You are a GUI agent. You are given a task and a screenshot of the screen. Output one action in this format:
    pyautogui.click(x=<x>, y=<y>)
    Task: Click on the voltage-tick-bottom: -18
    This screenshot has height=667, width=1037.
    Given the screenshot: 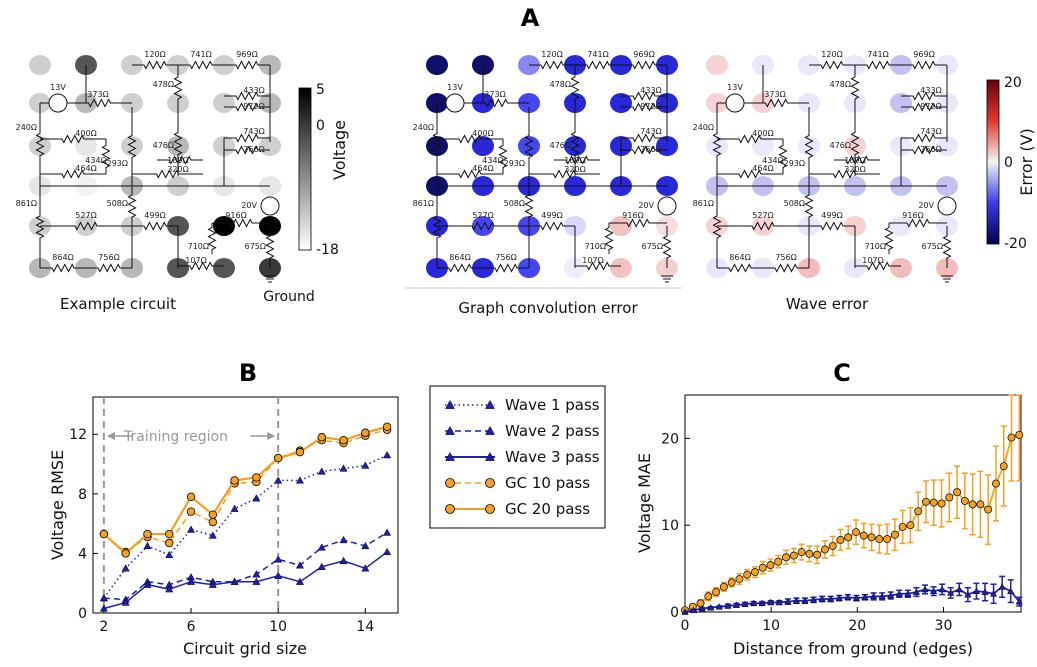 What is the action you would take?
    pyautogui.click(x=327, y=250)
    